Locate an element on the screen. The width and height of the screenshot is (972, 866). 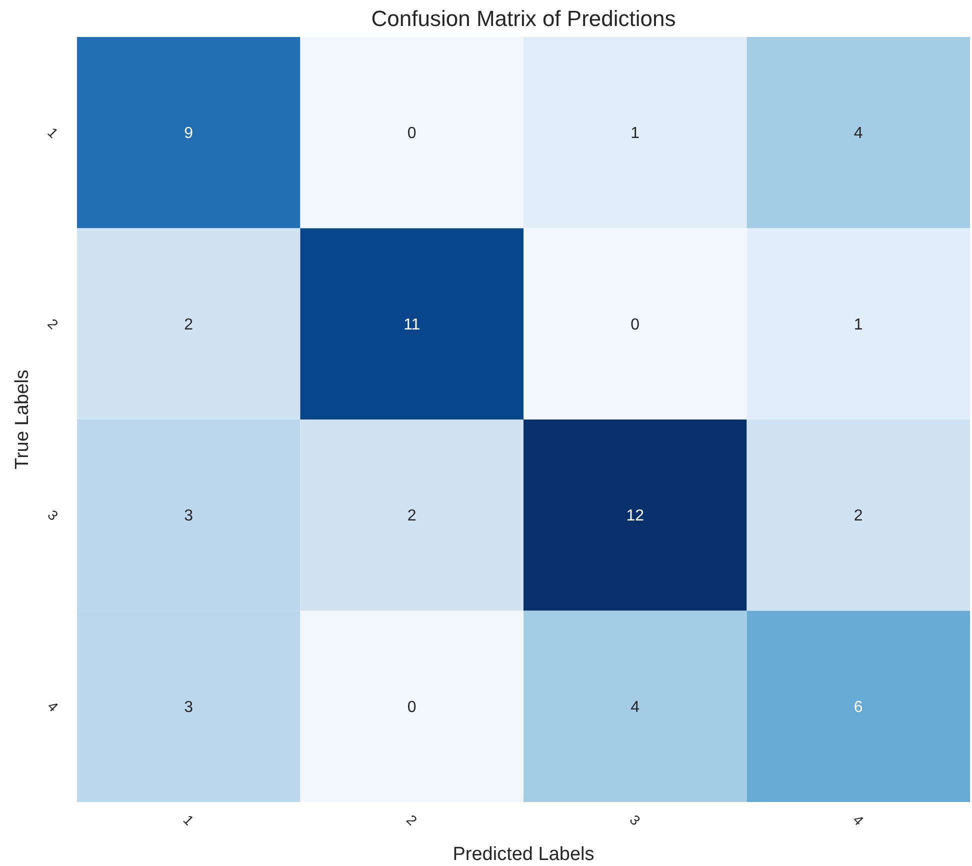
data-label: 12 is located at coordinates (635, 516).